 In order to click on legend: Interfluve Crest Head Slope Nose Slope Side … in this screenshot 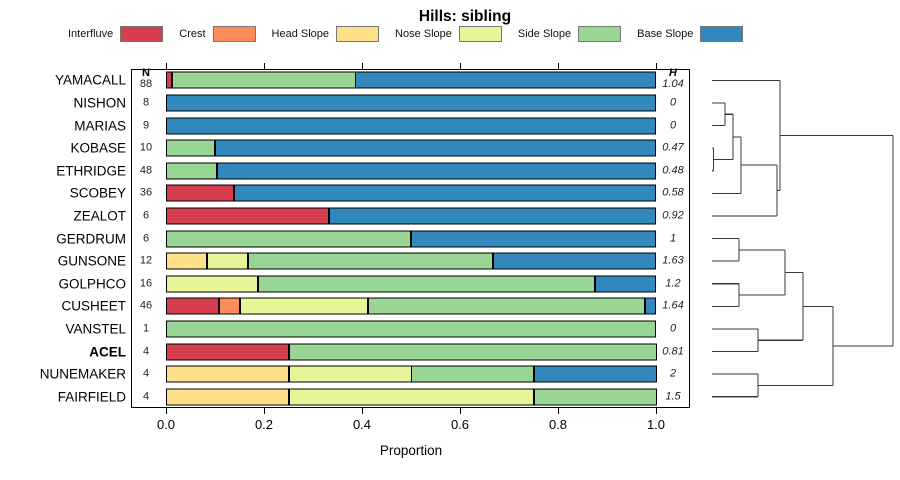, I will do `click(406, 34)`.